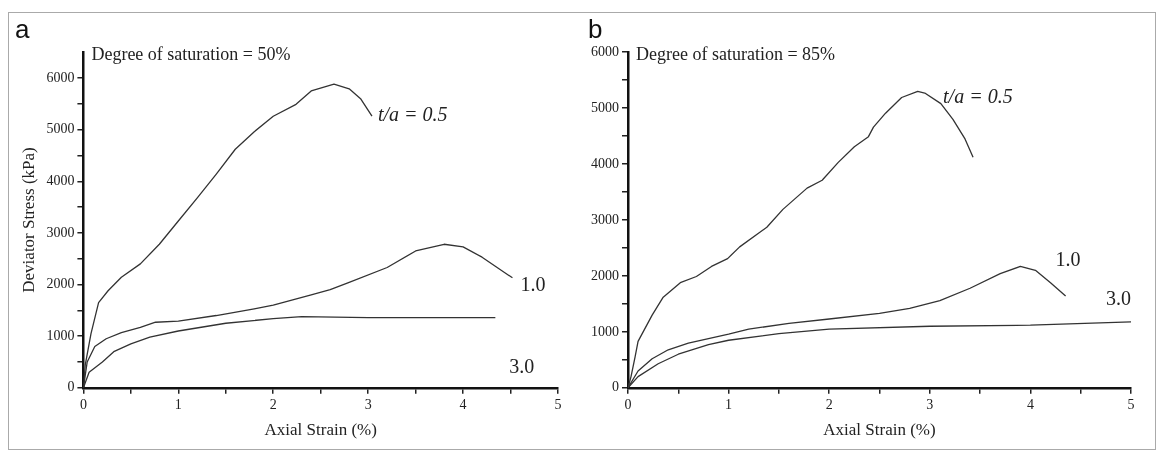 The width and height of the screenshot is (1162, 457). Describe the element at coordinates (28, 220) in the screenshot. I see `y-axis-title: Deviator Stress (kPa)` at that location.